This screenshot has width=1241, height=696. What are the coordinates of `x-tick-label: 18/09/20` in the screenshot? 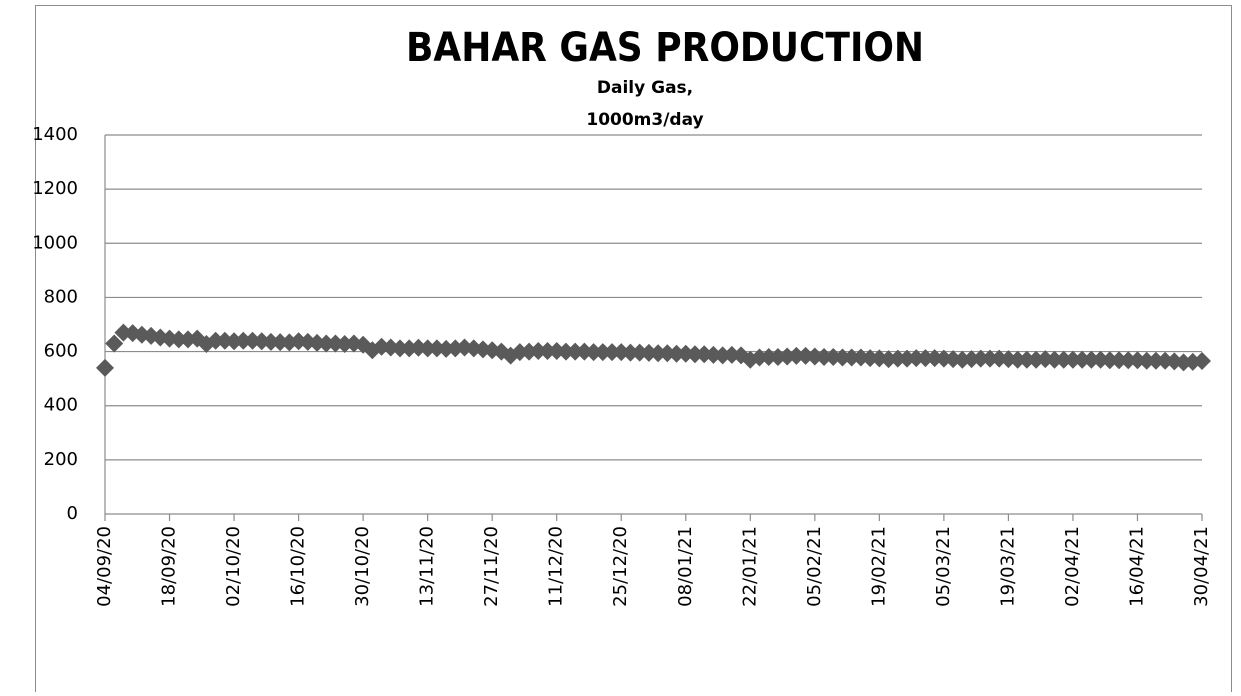 It's located at (169, 566).